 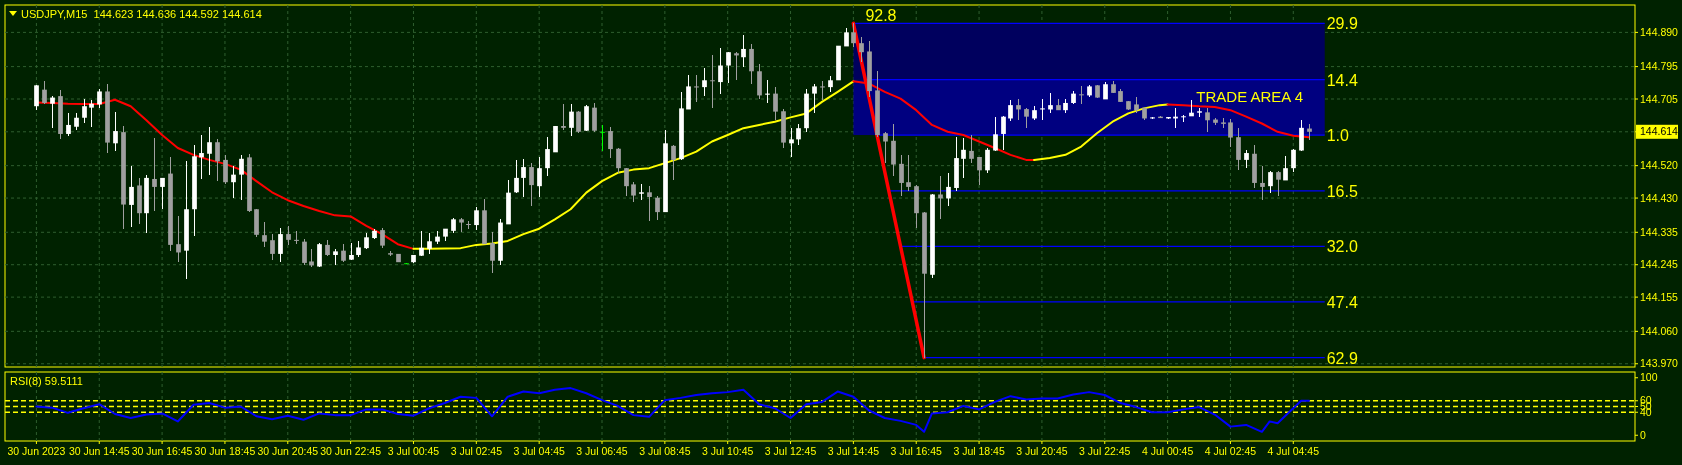 What do you see at coordinates (351, 451) in the screenshot?
I see `x-tick-label: 30 Jun 22:45` at bounding box center [351, 451].